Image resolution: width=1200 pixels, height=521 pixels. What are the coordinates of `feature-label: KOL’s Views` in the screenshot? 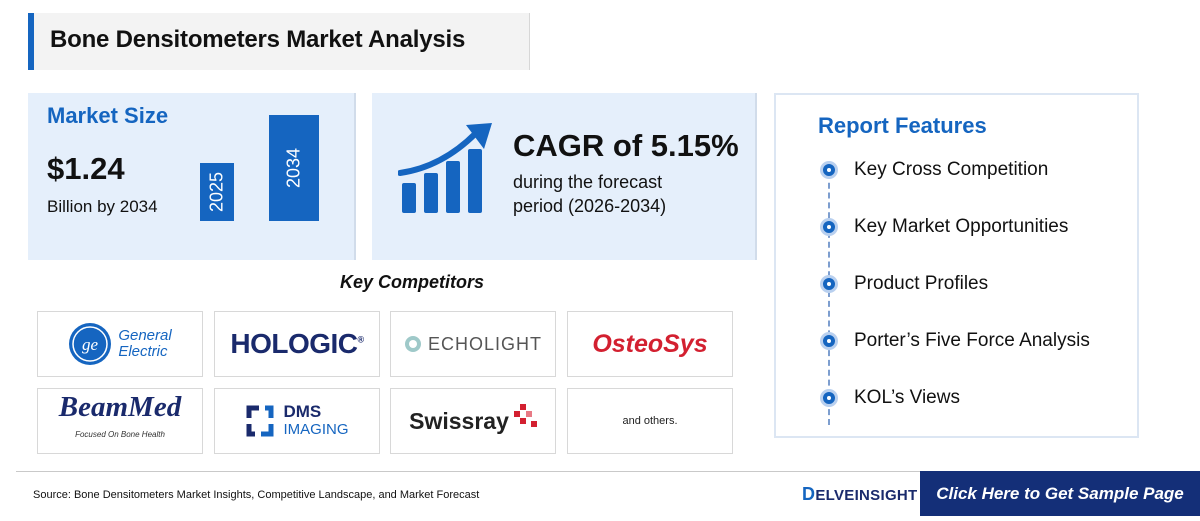 It's located at (907, 397).